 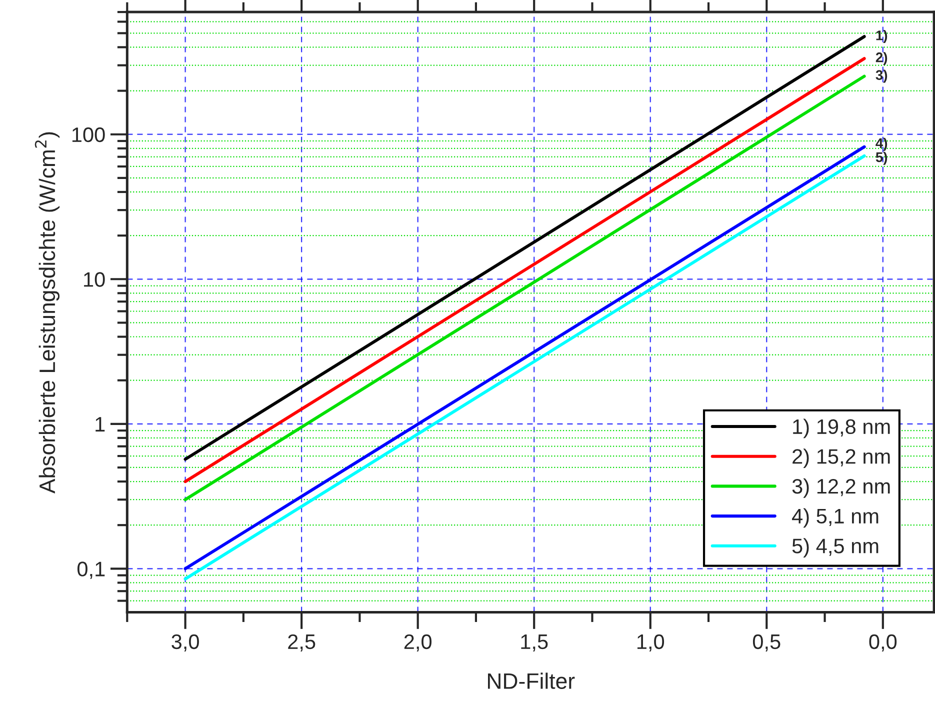 What do you see at coordinates (185, 643) in the screenshot?
I see `x-tick-label: 3,0` at bounding box center [185, 643].